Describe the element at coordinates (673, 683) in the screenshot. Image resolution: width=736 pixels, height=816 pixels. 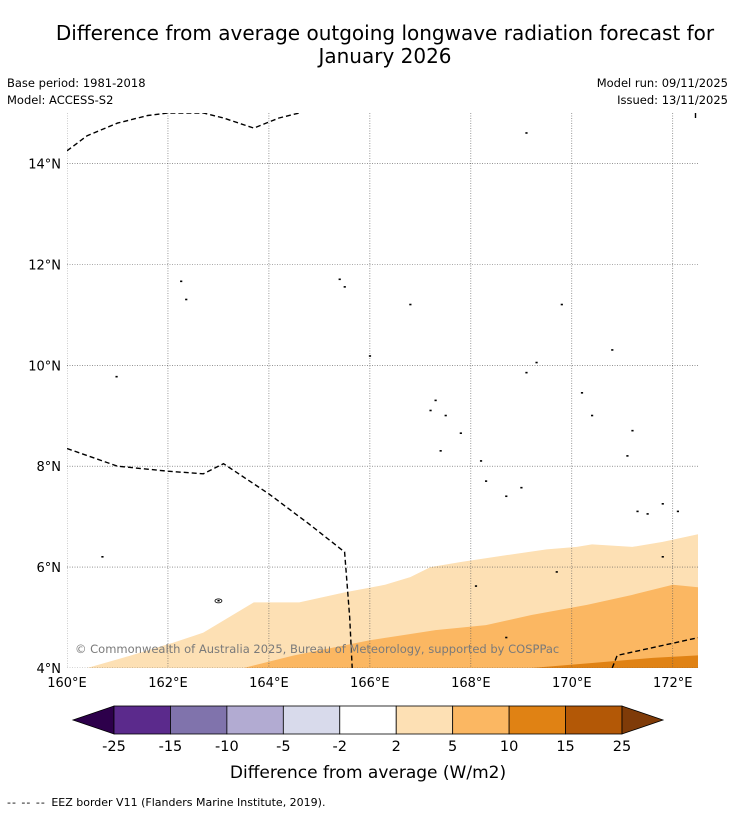
I see `lon-tick-label: 172°E` at that location.